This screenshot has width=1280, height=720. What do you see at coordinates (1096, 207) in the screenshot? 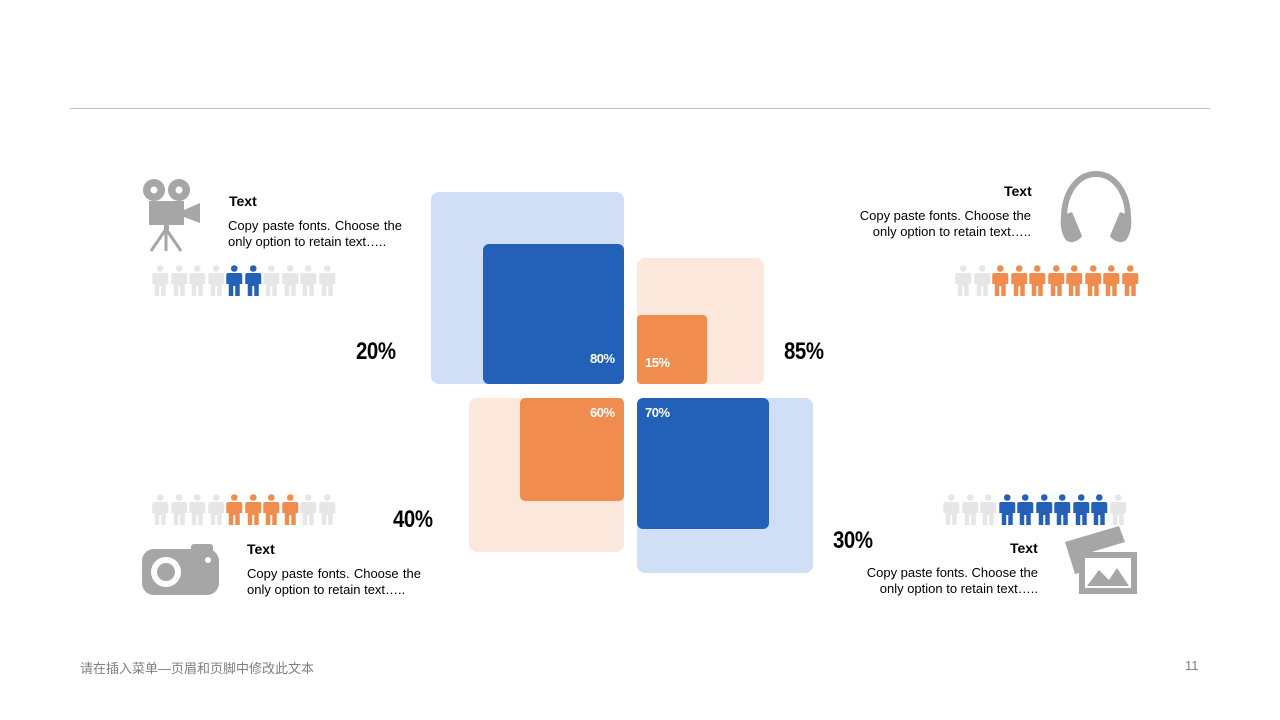
I see `headphones-icon` at bounding box center [1096, 207].